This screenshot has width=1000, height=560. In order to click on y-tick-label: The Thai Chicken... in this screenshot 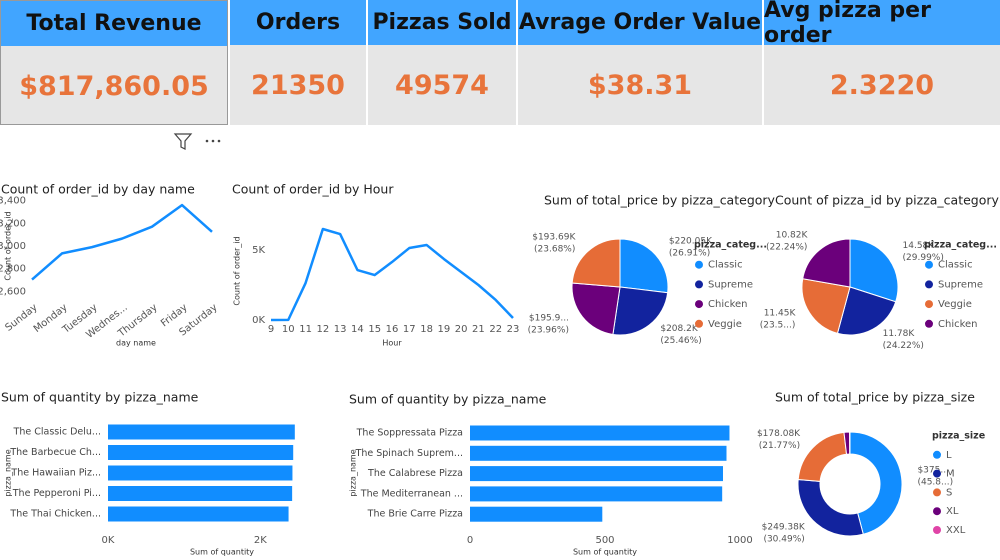, I will do `click(55, 514)`.